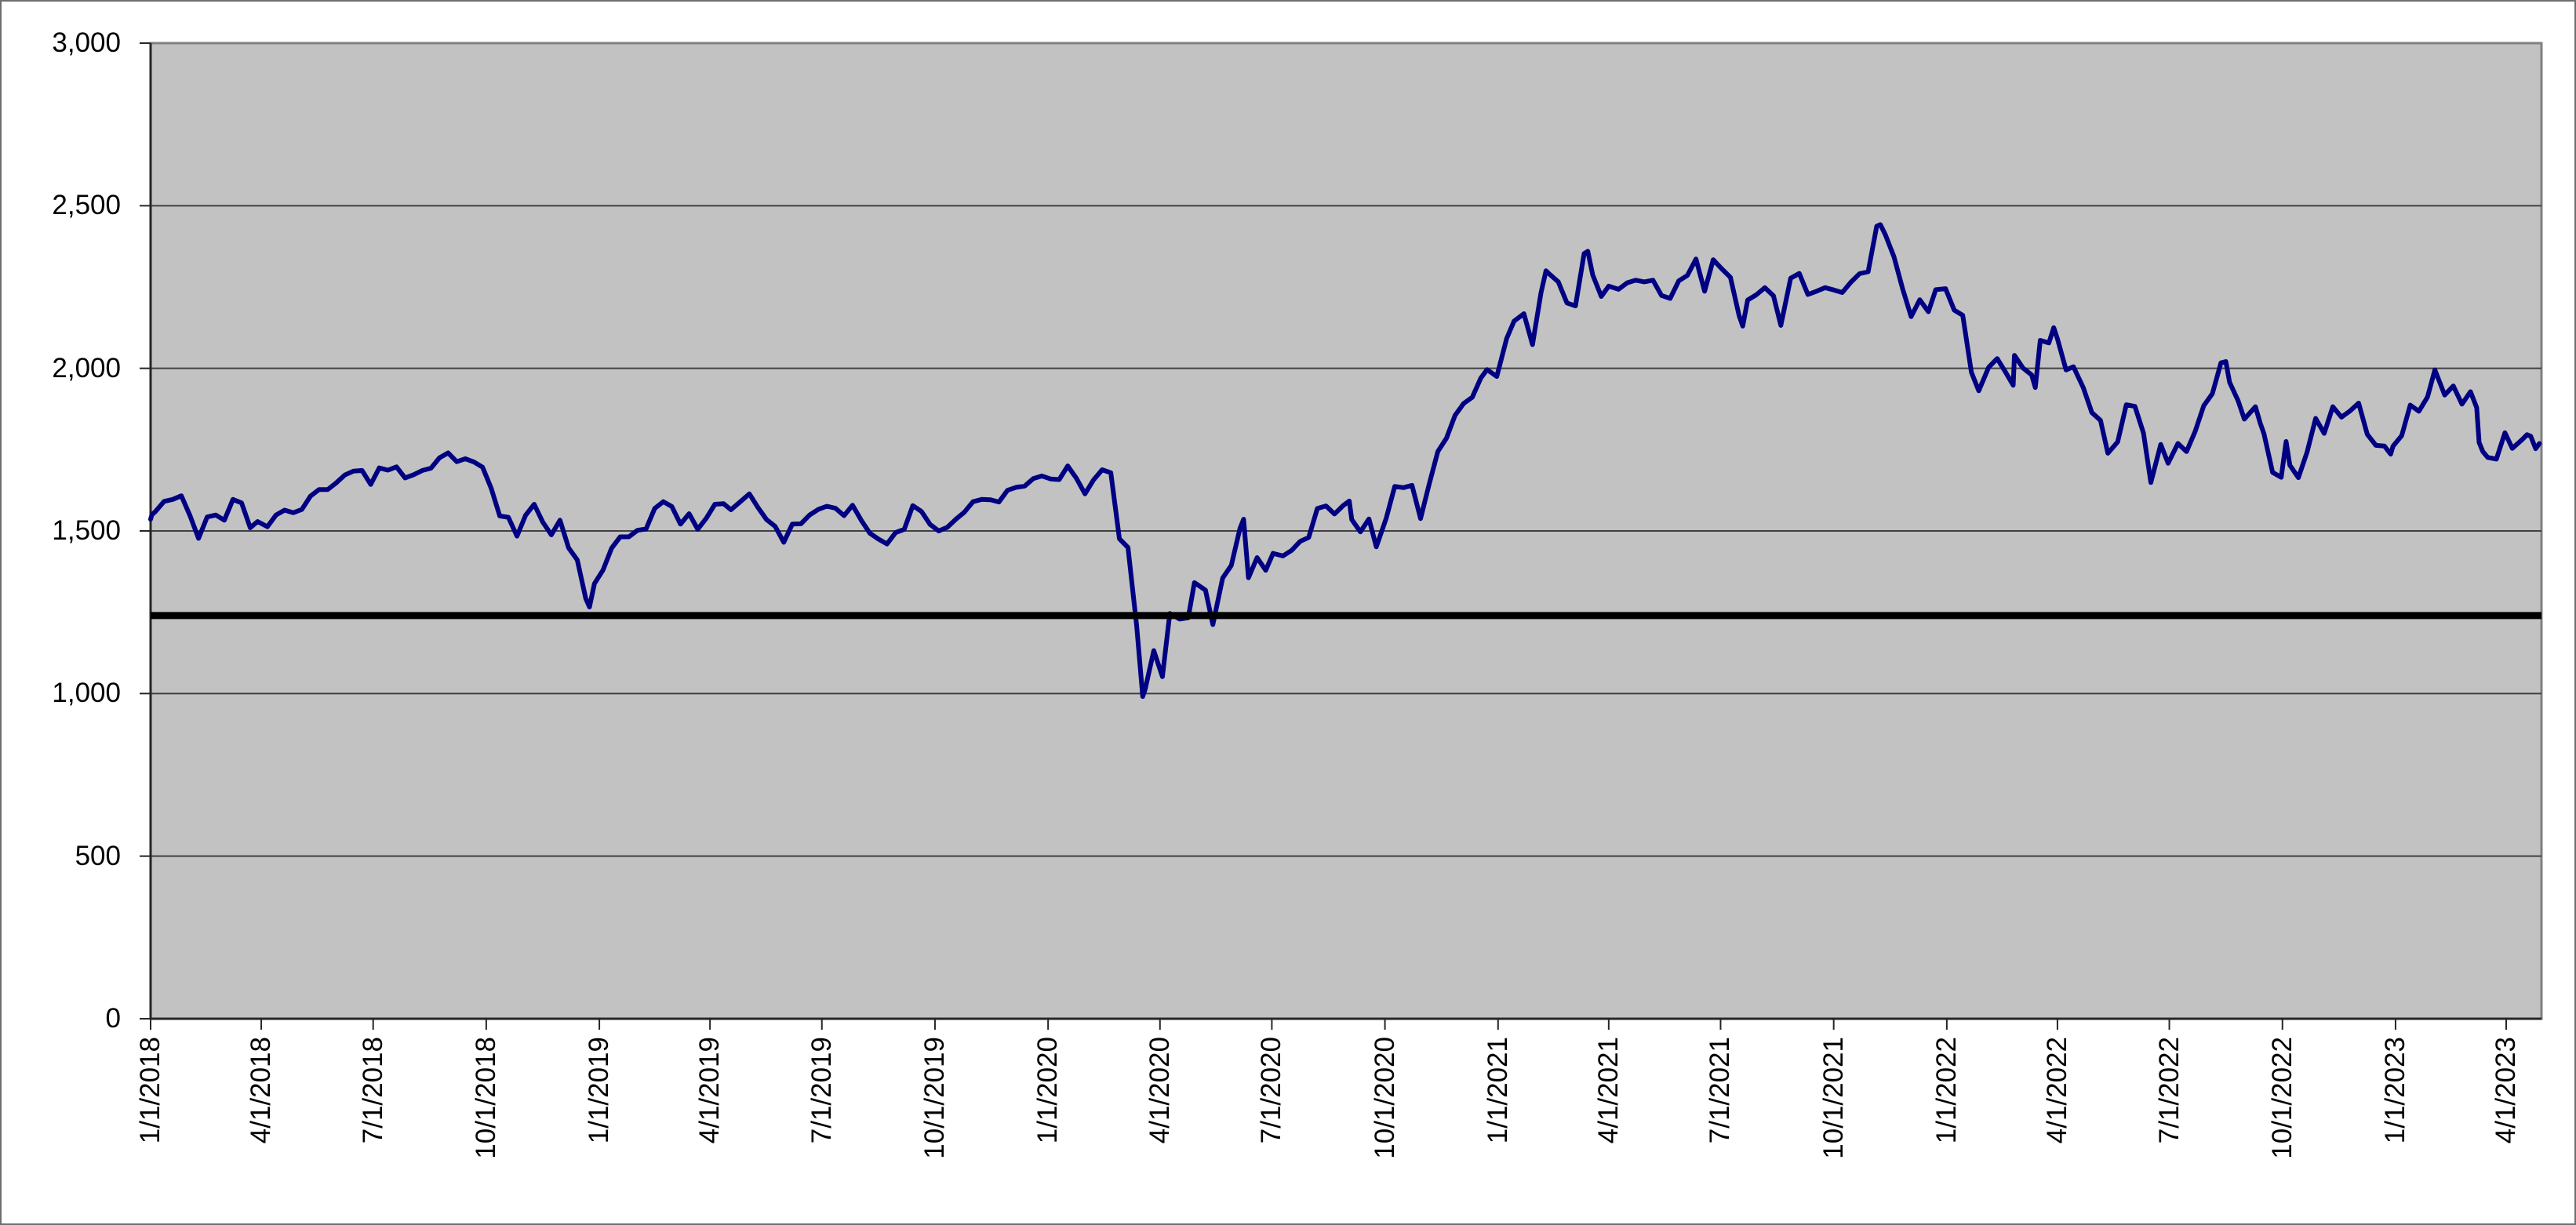 The width and height of the screenshot is (2576, 1225). What do you see at coordinates (1271, 1090) in the screenshot?
I see `x-tick-label: 7/1/2020` at bounding box center [1271, 1090].